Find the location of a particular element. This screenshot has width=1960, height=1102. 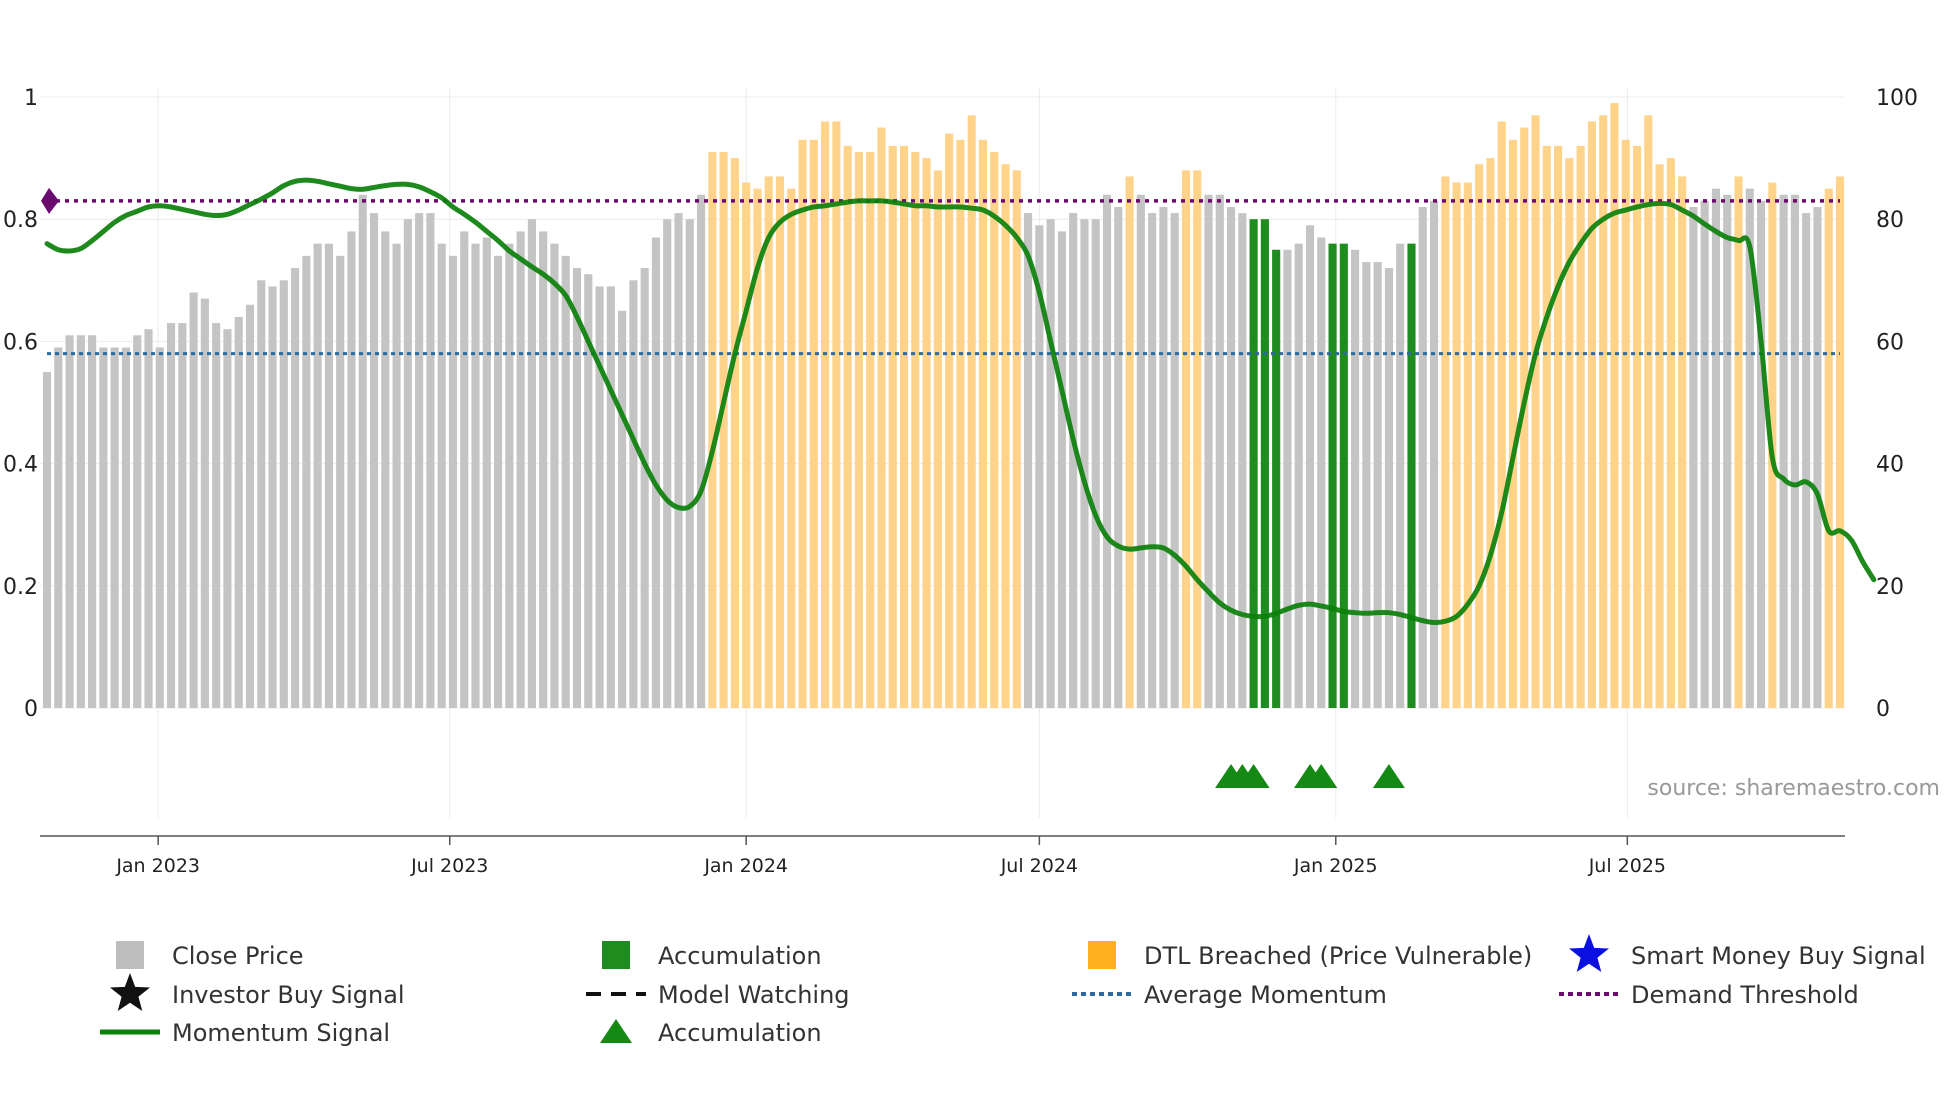

legend-label: Smart Money Buy Signal is located at coordinates (1778, 956).